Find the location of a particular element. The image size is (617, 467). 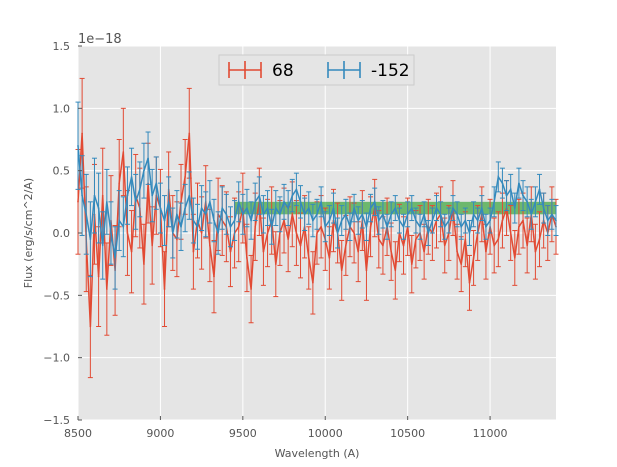

y-tick-label: −0.5 is located at coordinates (56, 295).